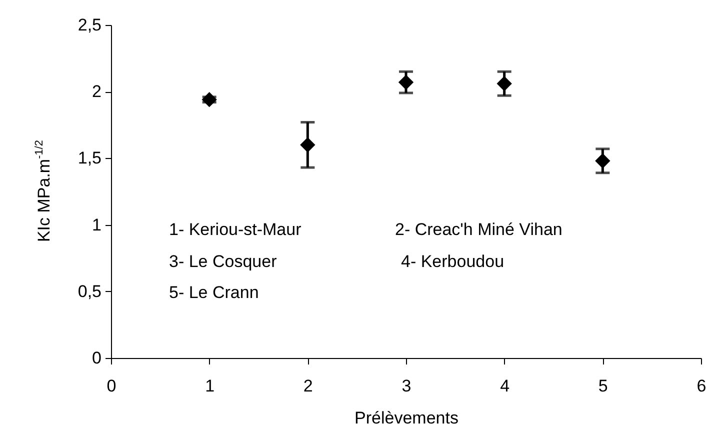 Image resolution: width=706 pixels, height=446 pixels. What do you see at coordinates (90, 158) in the screenshot?
I see `y-tick-label: 1,5` at bounding box center [90, 158].